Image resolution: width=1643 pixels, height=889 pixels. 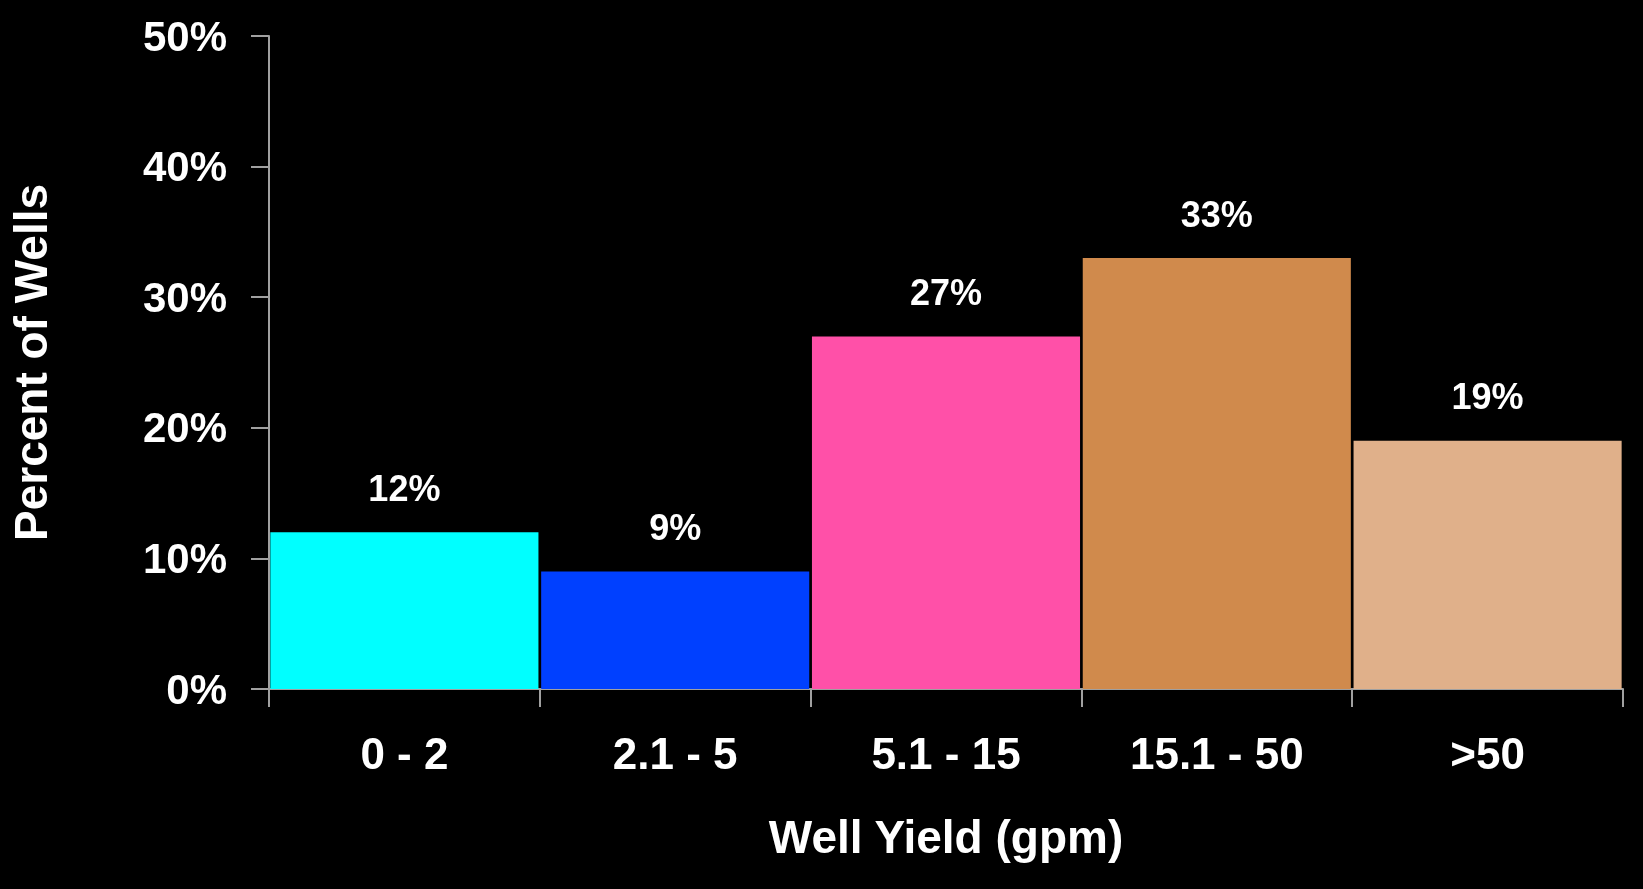 I want to click on data-label: 19%, so click(x=1487, y=397).